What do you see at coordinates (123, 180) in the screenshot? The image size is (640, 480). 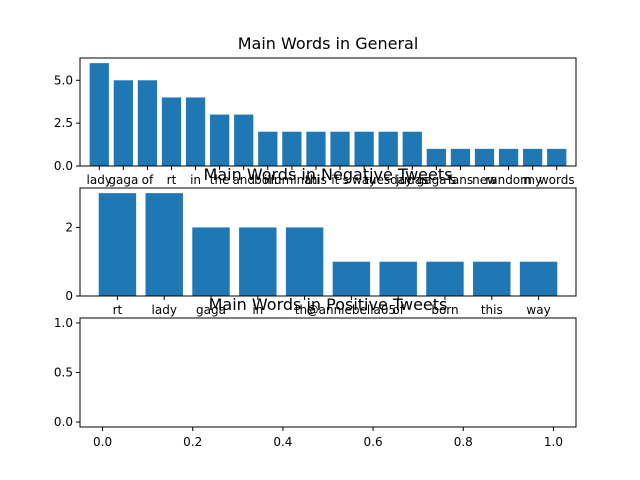 I see `general-x-tick-label: gaga` at bounding box center [123, 180].